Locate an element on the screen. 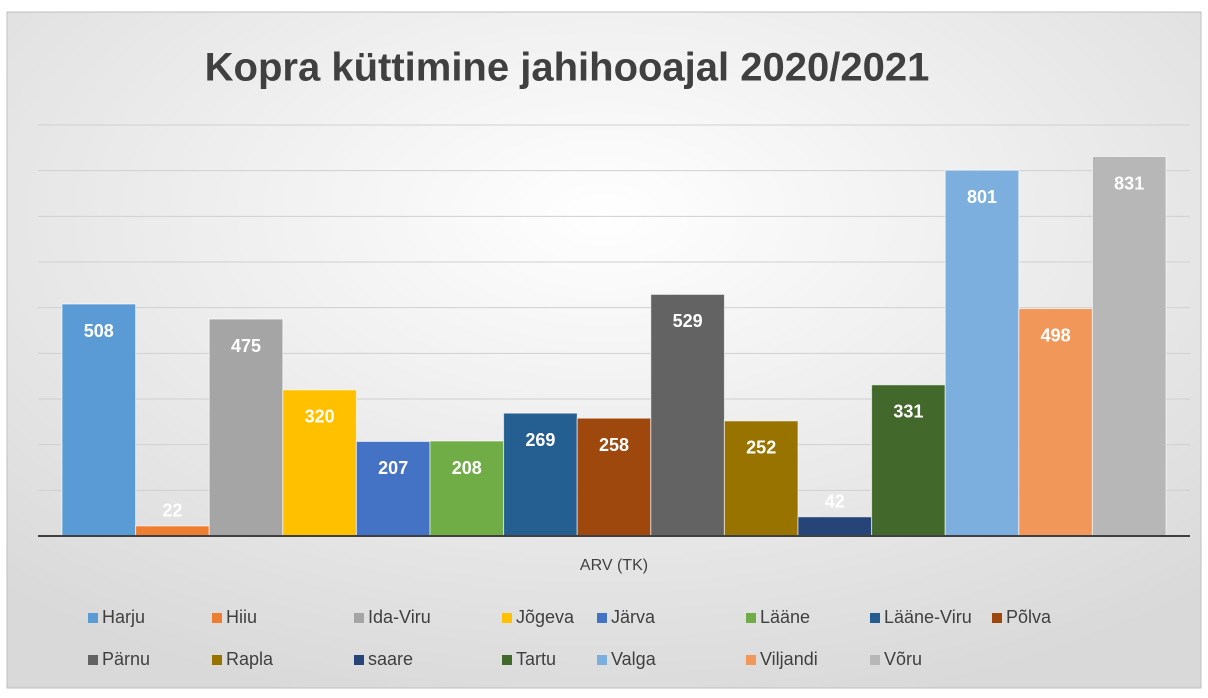  data-label: 320 is located at coordinates (320, 417).